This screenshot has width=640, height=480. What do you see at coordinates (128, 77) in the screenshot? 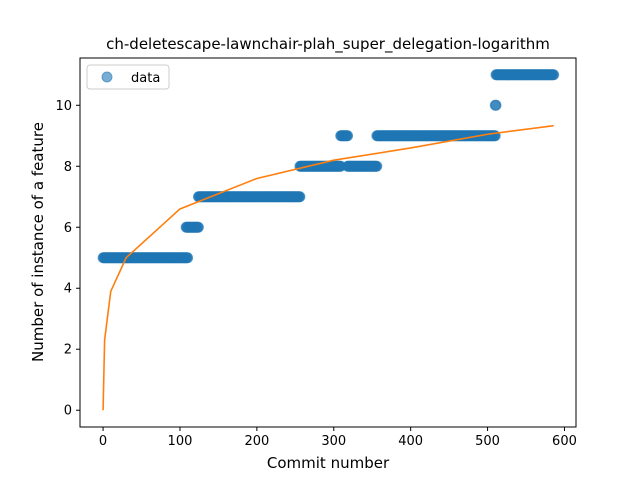
I see `legend: data` at bounding box center [128, 77].